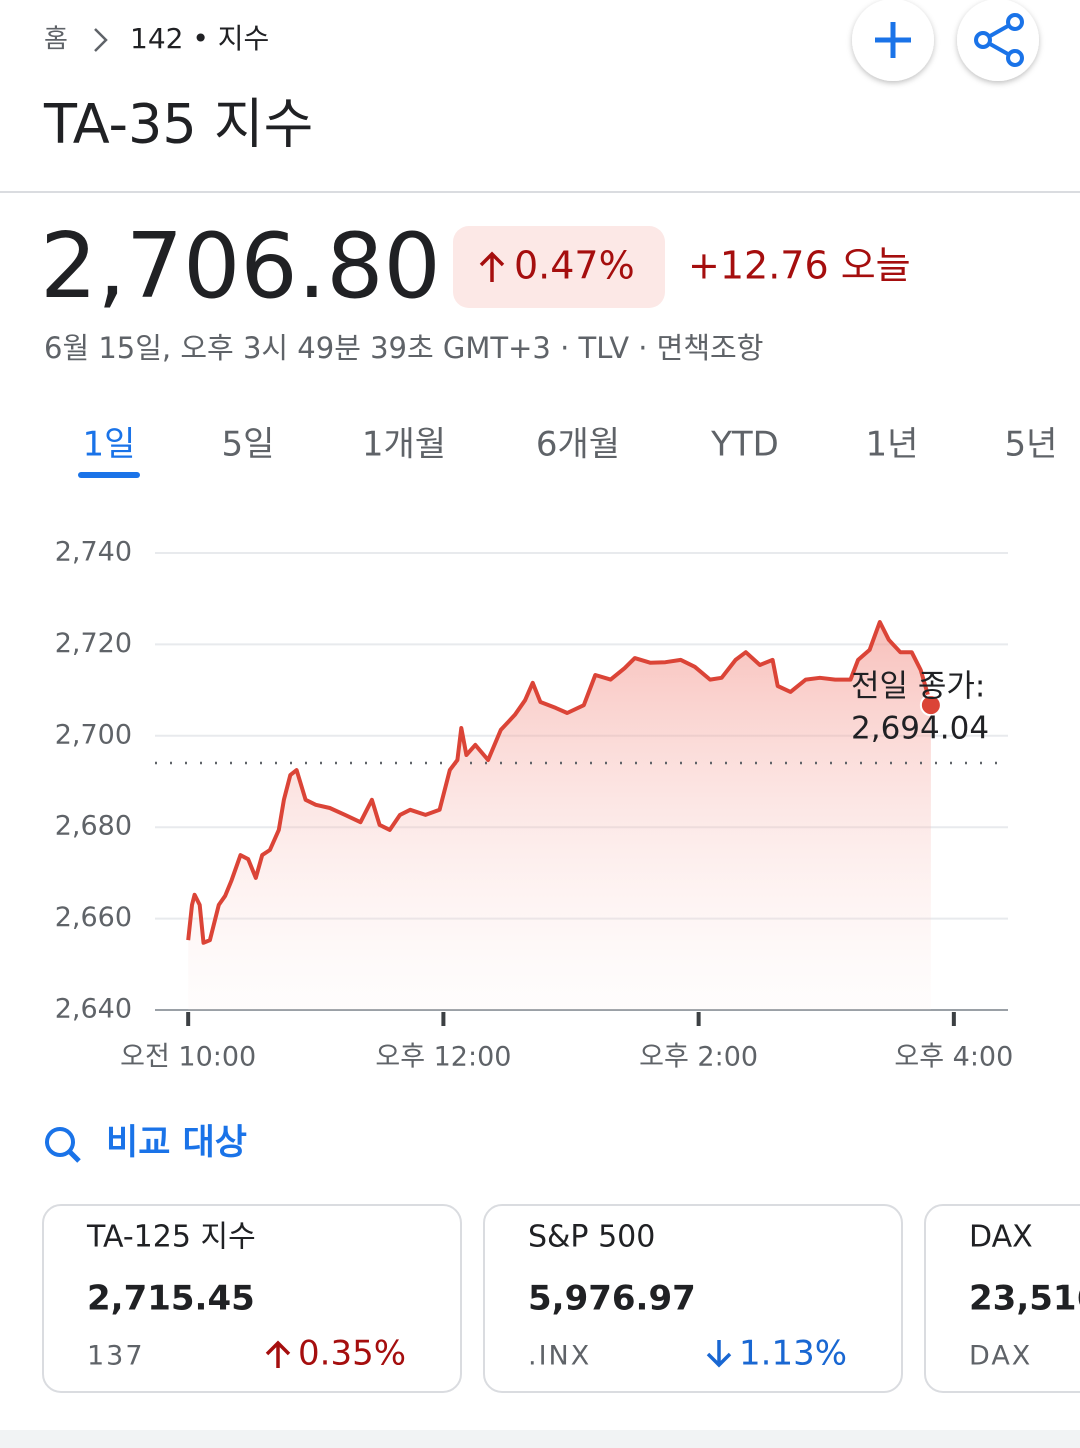  I want to click on range-tab: 1개월, so click(404, 445).